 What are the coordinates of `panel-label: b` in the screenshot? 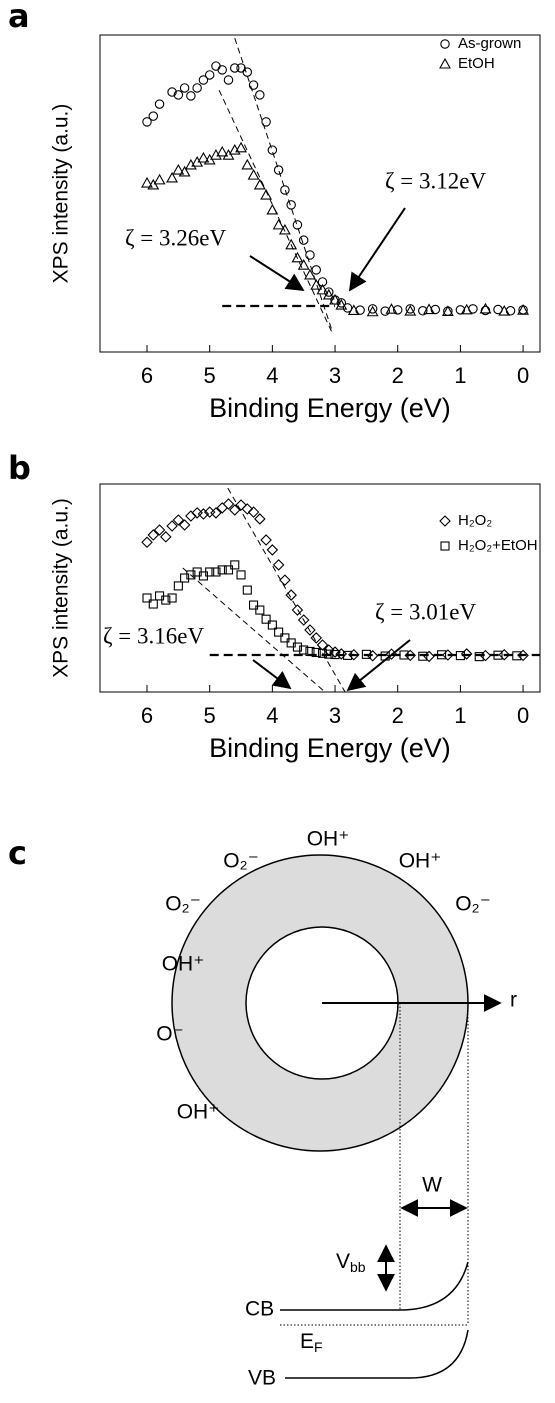 It's located at (19, 468).